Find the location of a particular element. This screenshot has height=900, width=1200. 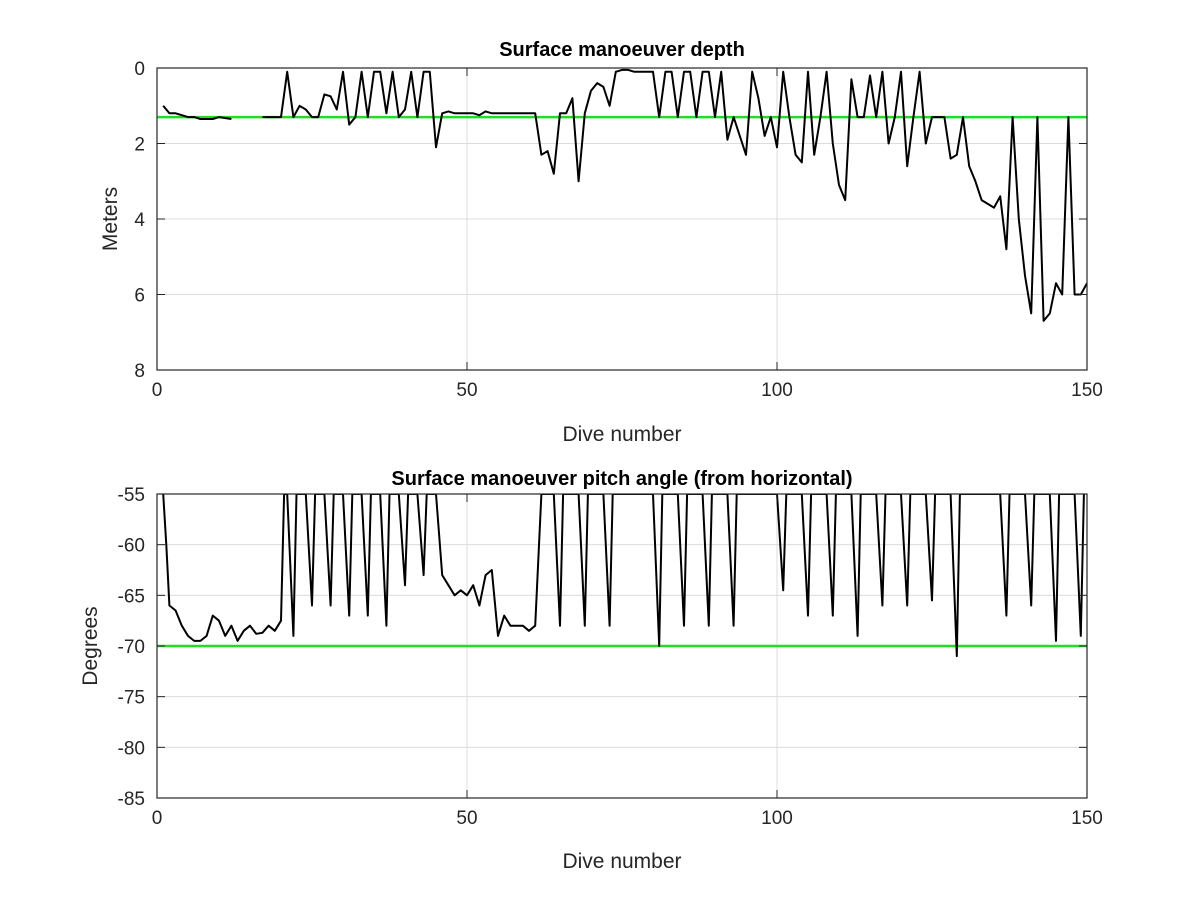

y-axis-label: Meters is located at coordinates (110, 219).